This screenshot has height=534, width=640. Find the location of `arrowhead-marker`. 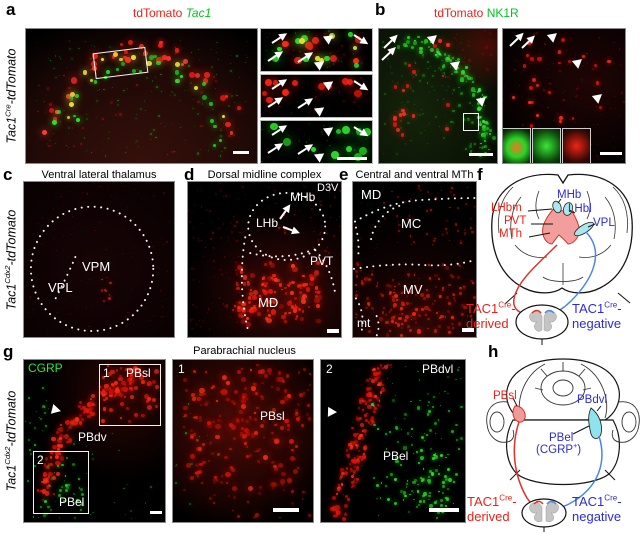

arrowhead-marker is located at coordinates (456, 64).